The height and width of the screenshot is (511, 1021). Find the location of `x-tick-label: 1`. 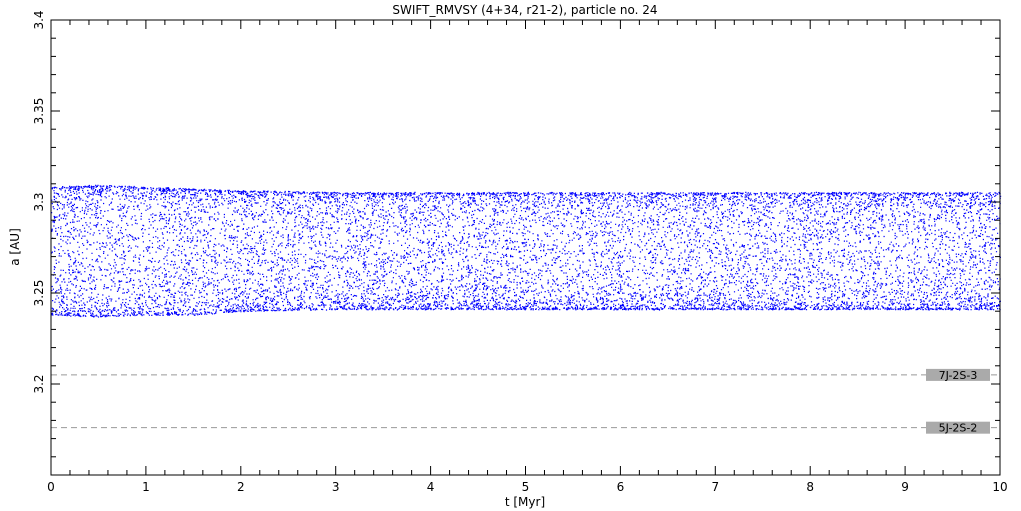

x-tick-label: 1 is located at coordinates (146, 487).